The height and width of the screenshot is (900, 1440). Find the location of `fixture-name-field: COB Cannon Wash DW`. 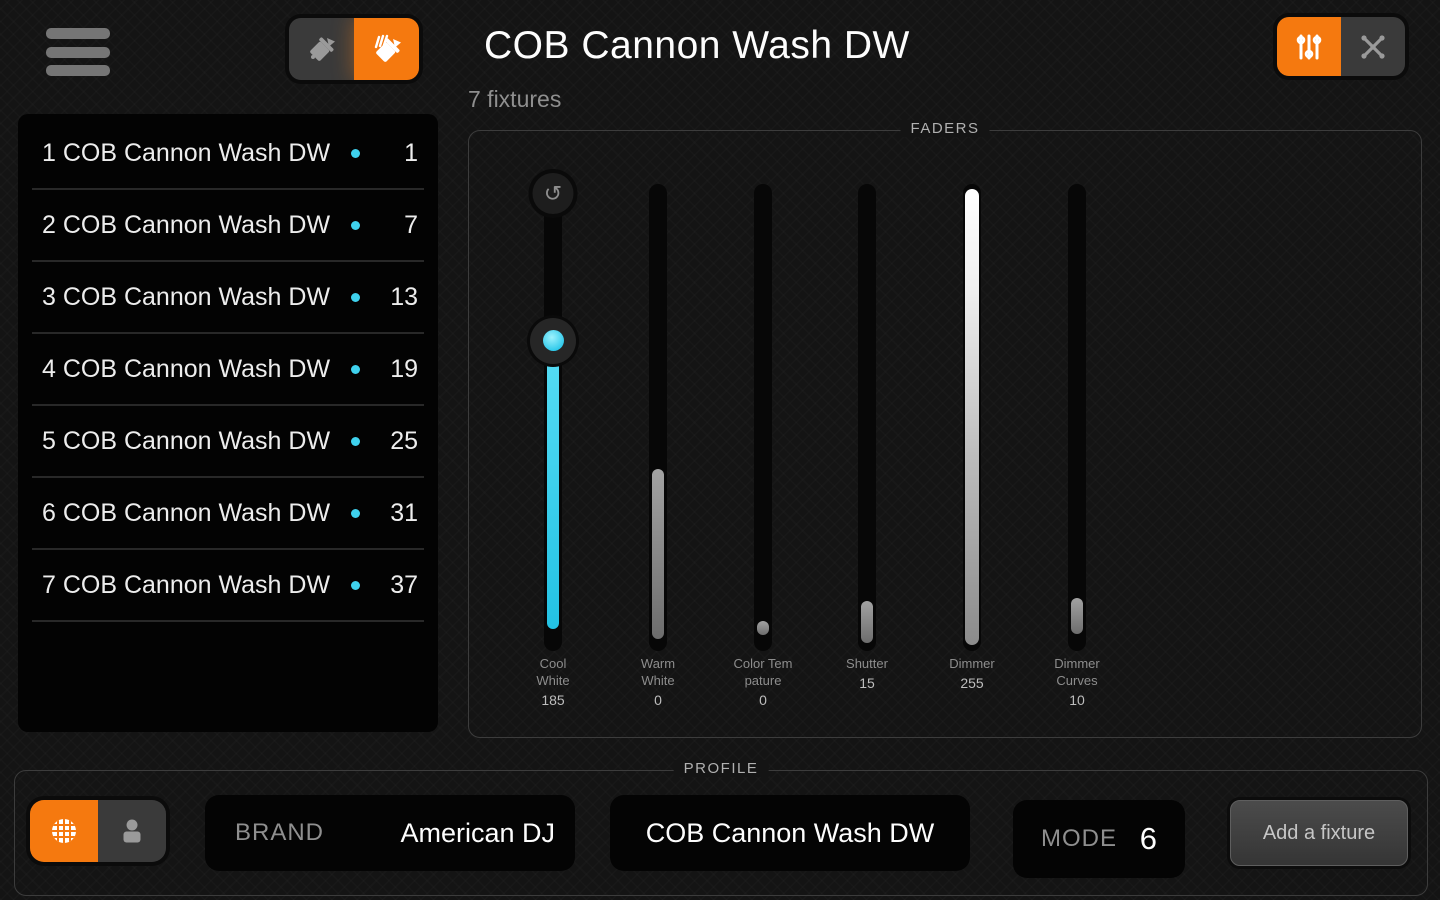

fixture-name-field: COB Cannon Wash DW is located at coordinates (790, 833).